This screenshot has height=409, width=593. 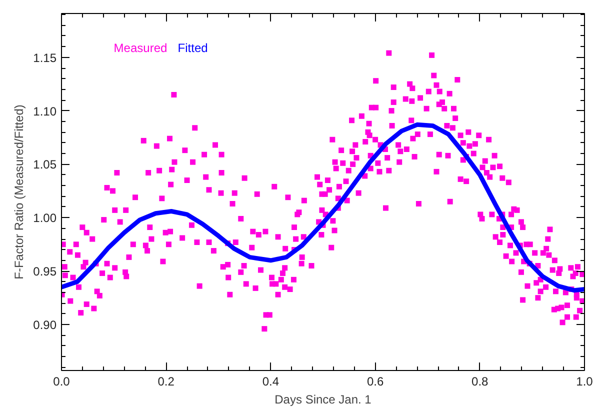 What do you see at coordinates (141, 47) in the screenshot?
I see `text: Measured` at bounding box center [141, 47].